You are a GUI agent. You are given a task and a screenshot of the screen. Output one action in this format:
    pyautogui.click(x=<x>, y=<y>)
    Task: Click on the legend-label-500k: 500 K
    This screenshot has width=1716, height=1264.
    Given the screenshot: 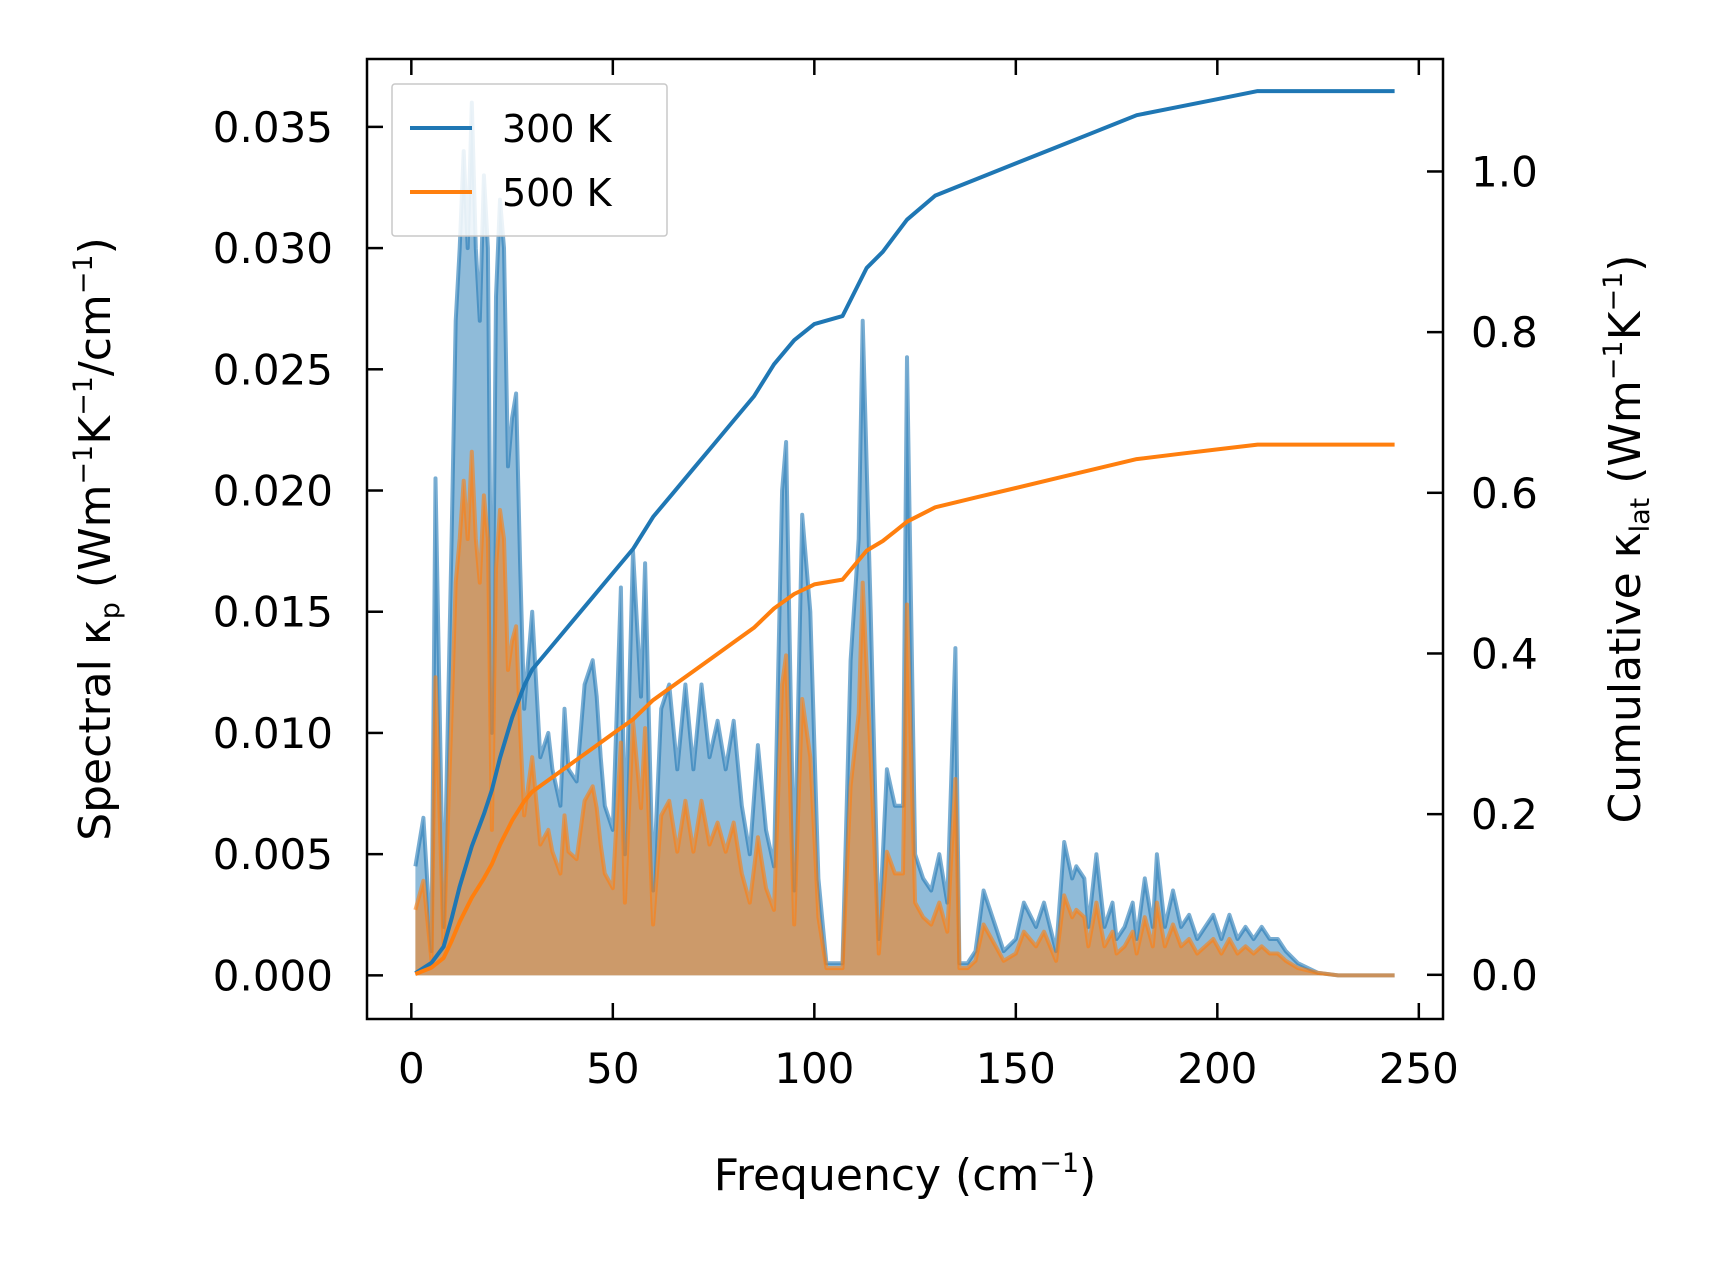 What is the action you would take?
    pyautogui.click(x=557, y=193)
    